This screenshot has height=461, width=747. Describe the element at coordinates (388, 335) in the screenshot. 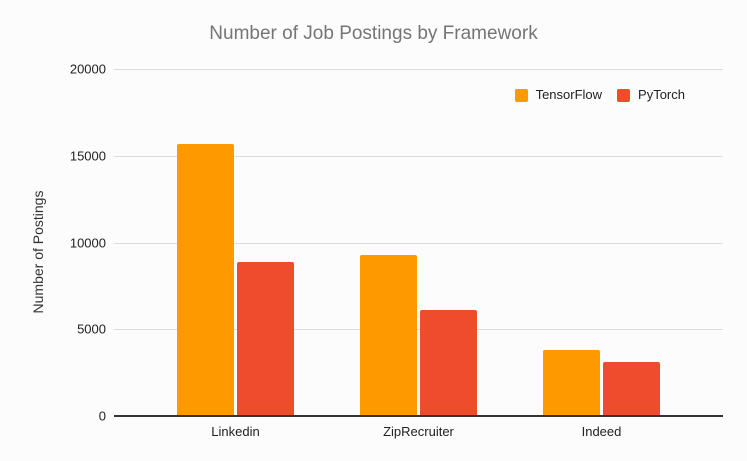

I see `bar-ziprecruiter-tensorflow` at that location.